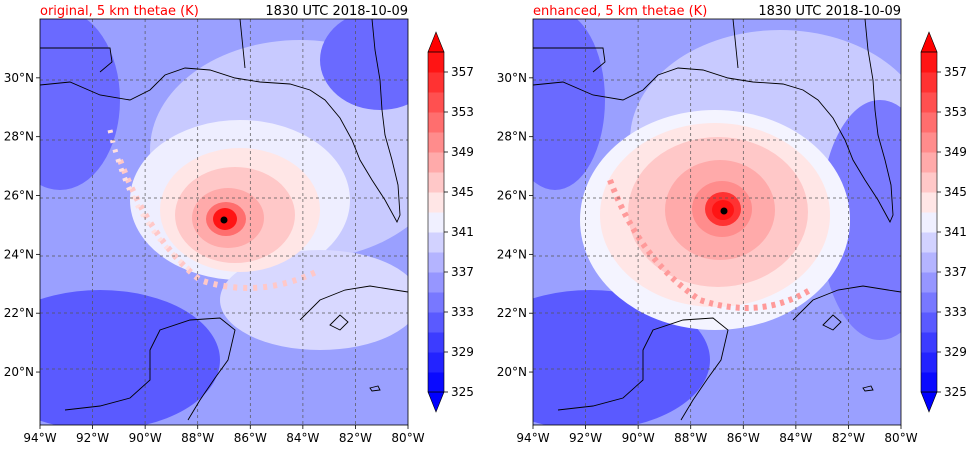 This screenshot has width=972, height=453. Describe the element at coordinates (724, 211) in the screenshot. I see `storm-center-right` at that location.